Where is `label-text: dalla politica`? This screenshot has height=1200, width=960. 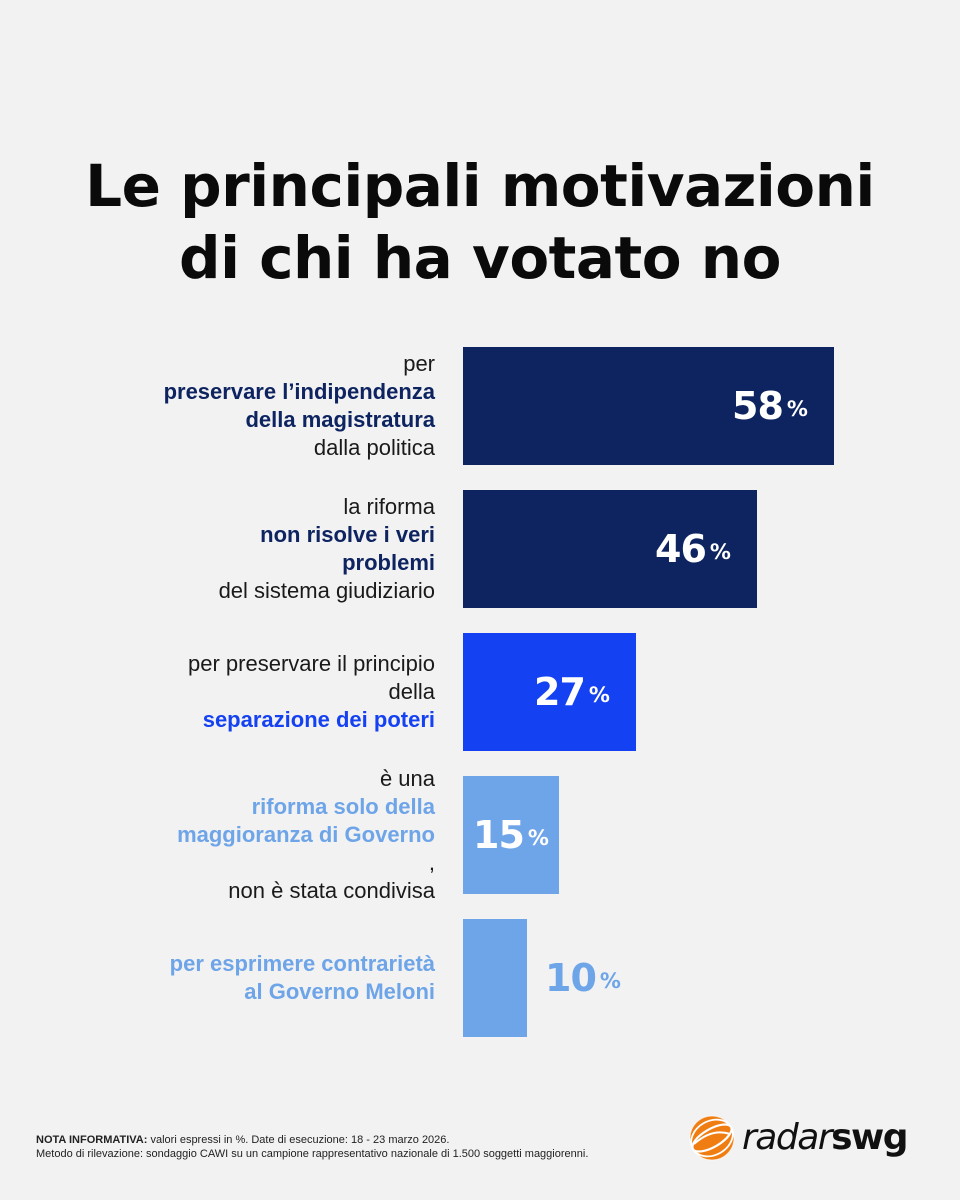 label-text: dalla politica is located at coordinates (374, 447).